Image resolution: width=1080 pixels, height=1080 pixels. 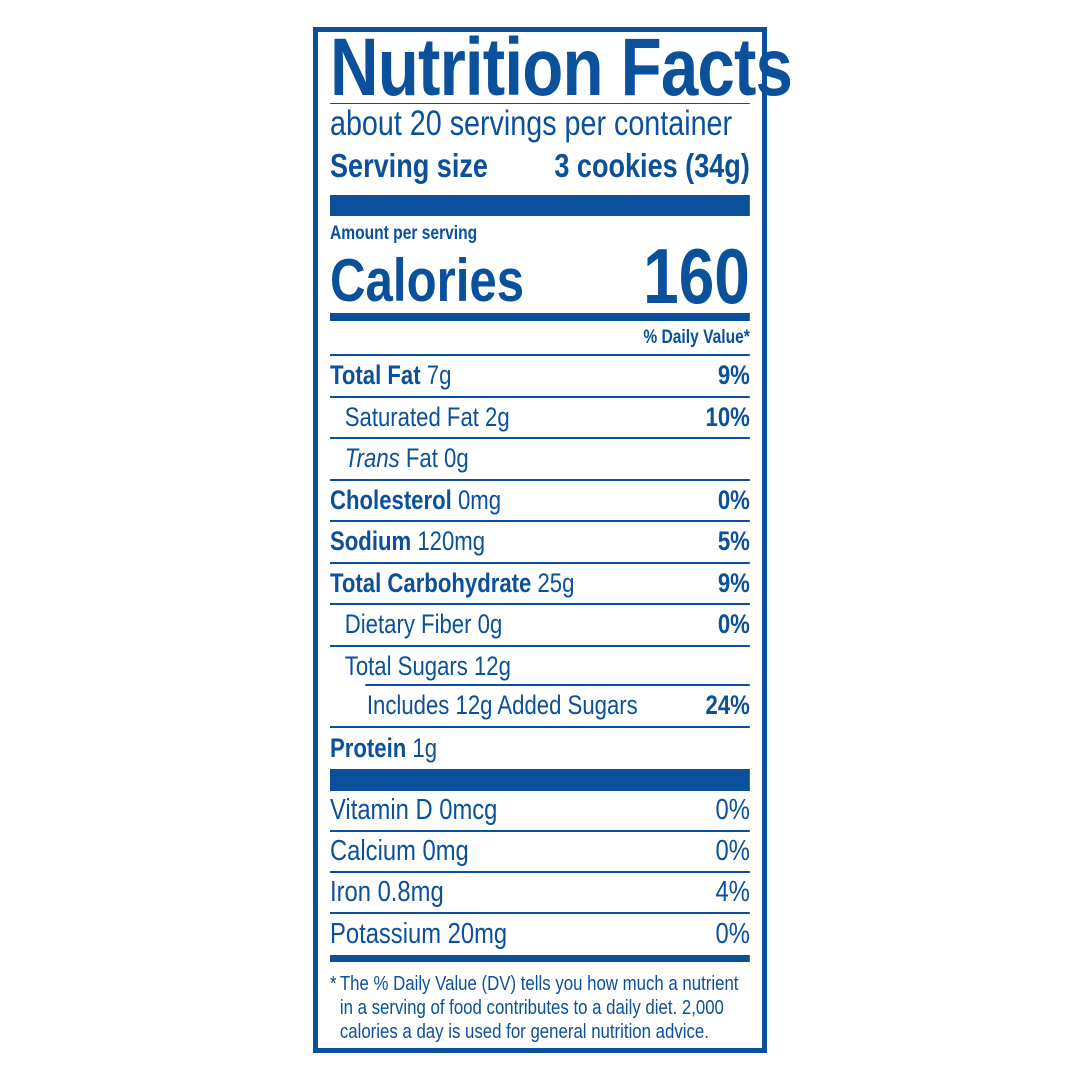 I want to click on nutrient-amount: 7g, so click(x=439, y=375).